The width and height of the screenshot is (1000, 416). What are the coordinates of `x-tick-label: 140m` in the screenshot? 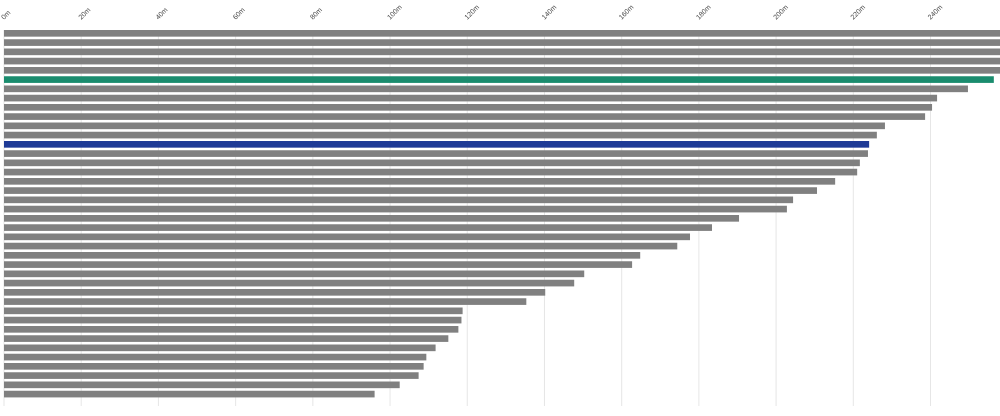 It's located at (549, 12).